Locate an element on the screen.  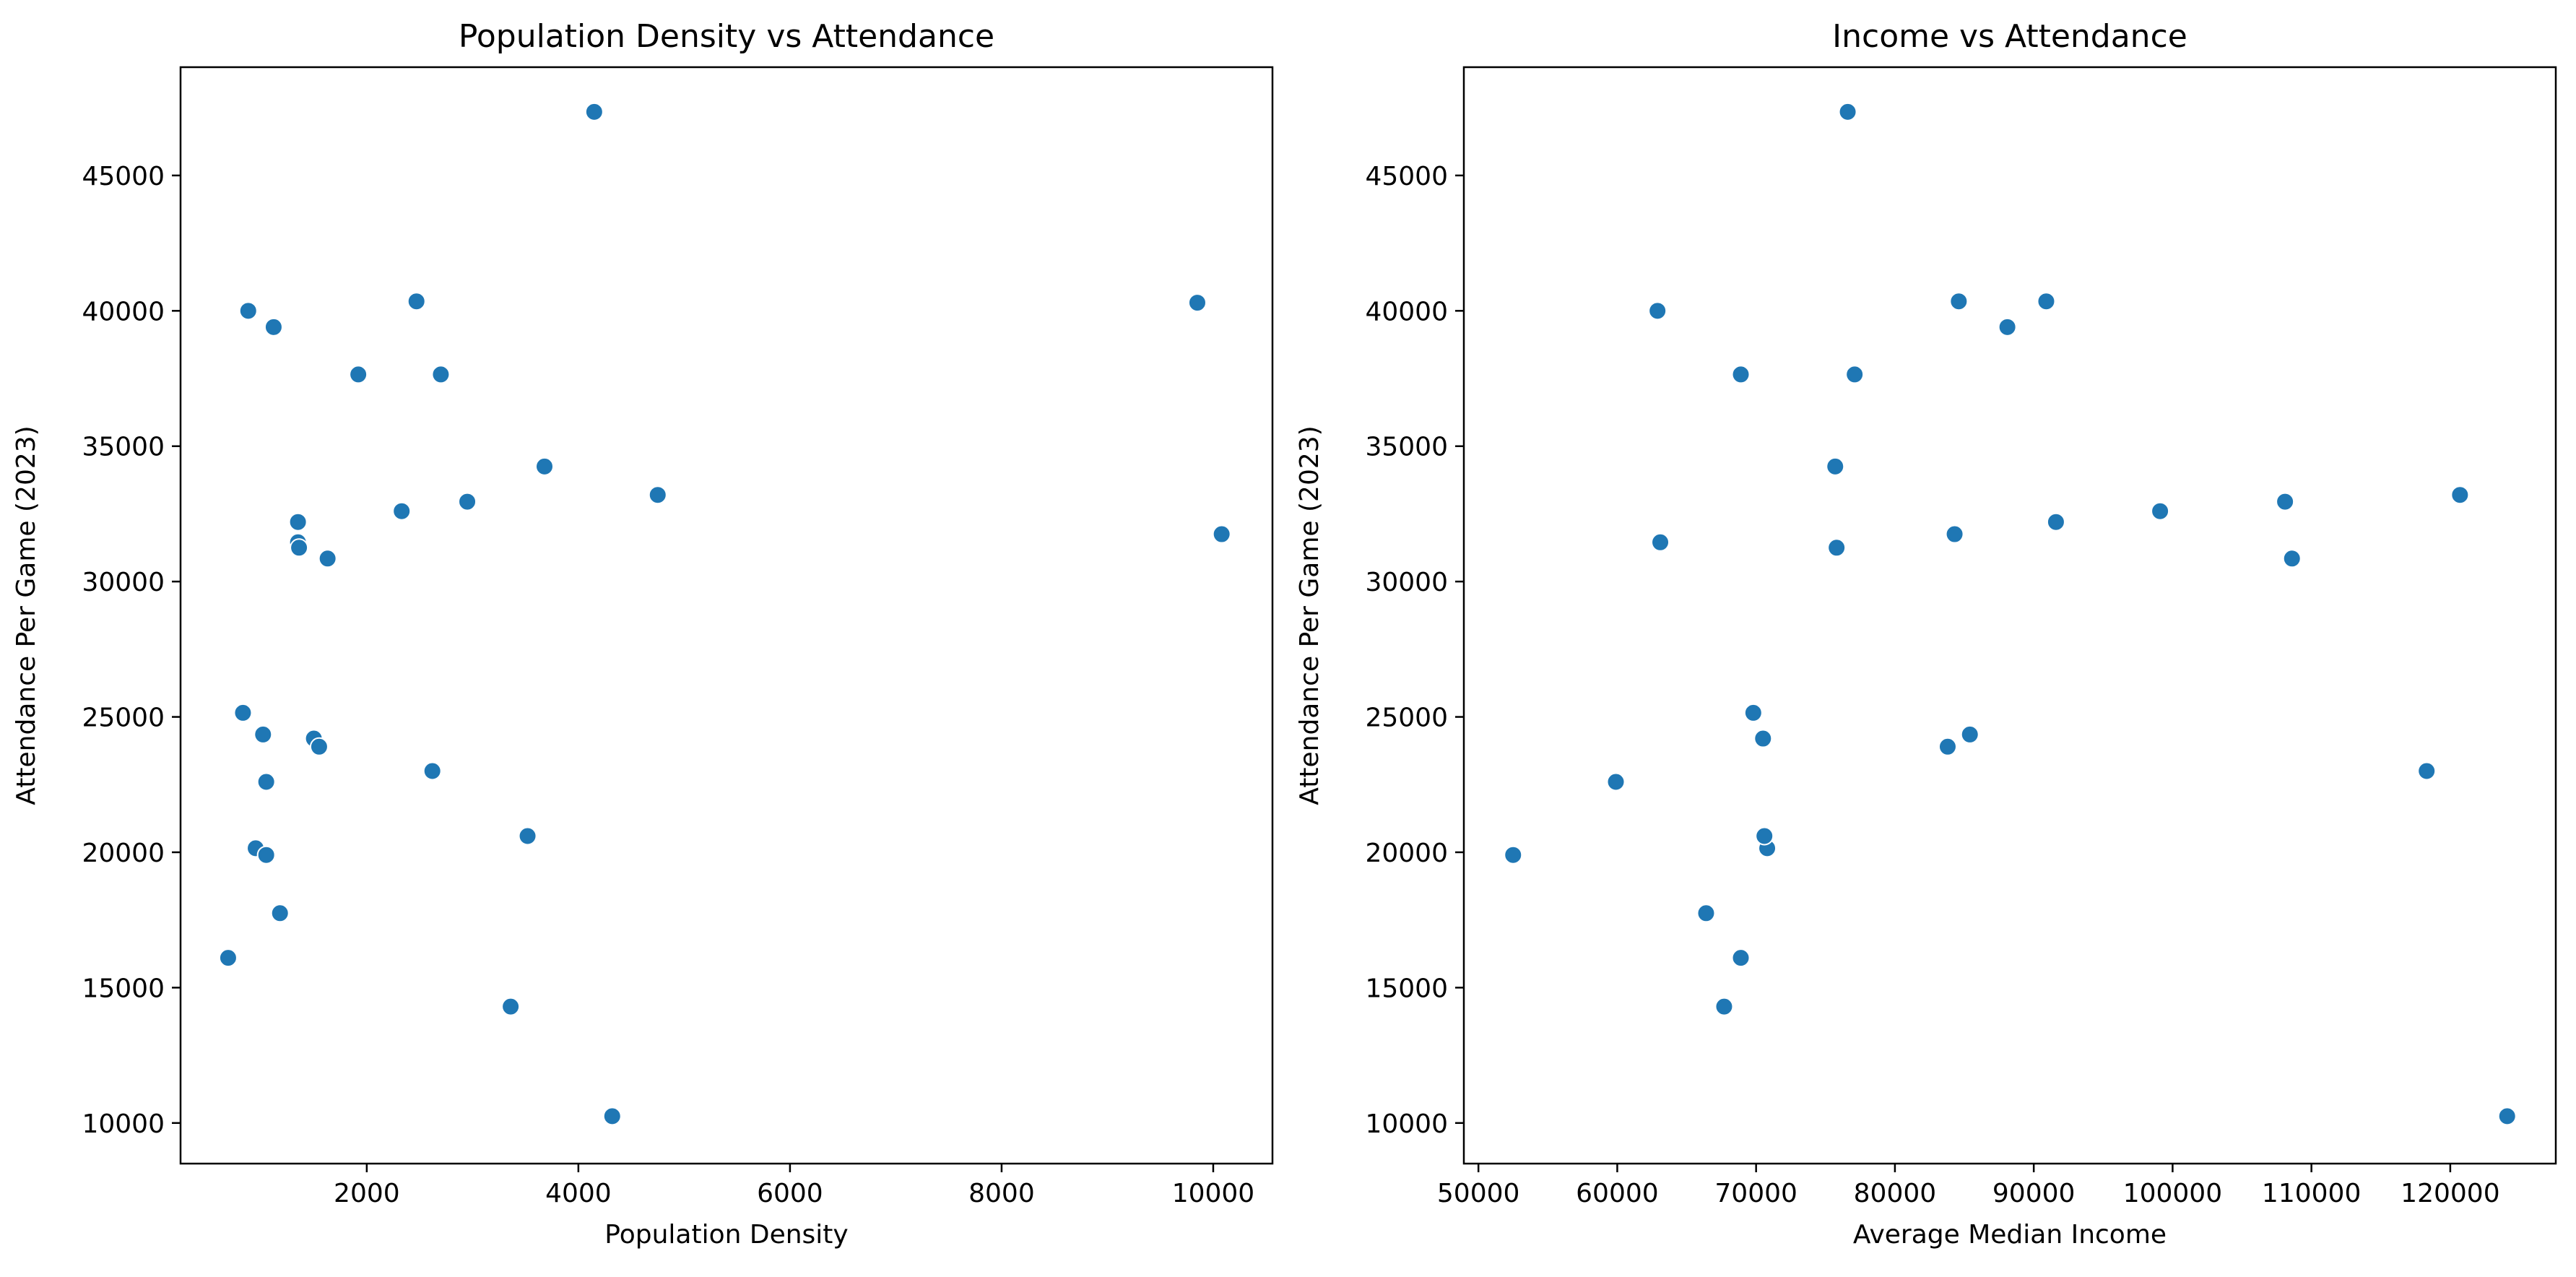
chart-title: Population Density vs Attendance is located at coordinates (726, 36).